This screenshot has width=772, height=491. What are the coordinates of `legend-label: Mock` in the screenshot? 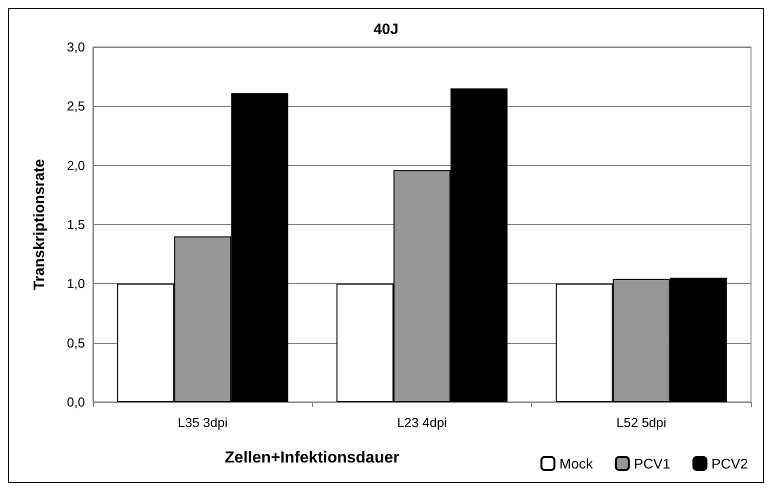 It's located at (576, 464).